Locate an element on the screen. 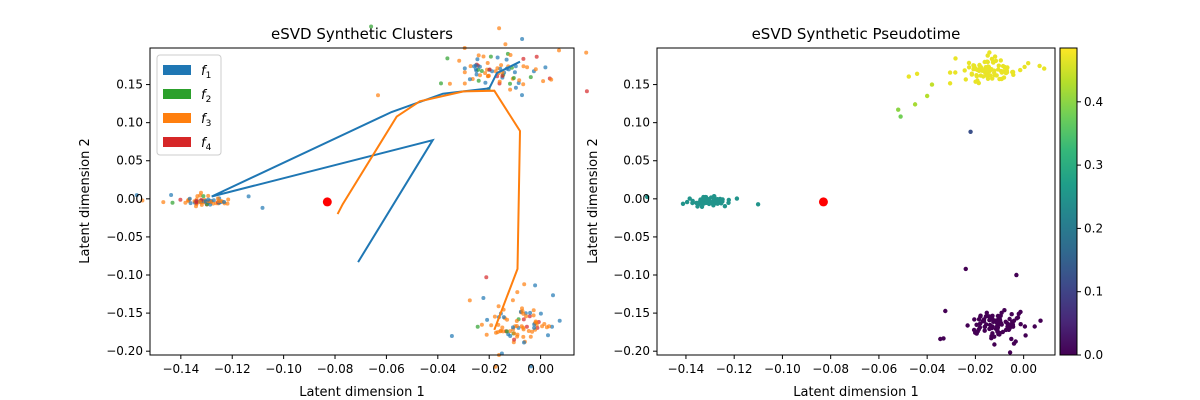  y-tick-label: −0.15 is located at coordinates (631, 313).